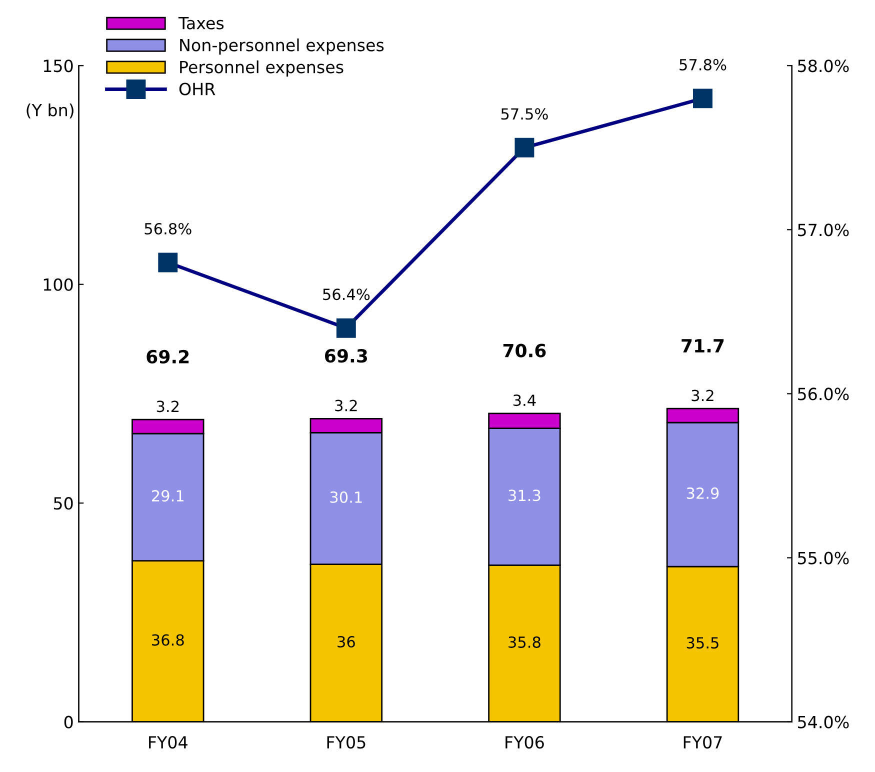  What do you see at coordinates (703, 64) in the screenshot?
I see `data-label: 57.8%` at bounding box center [703, 64].